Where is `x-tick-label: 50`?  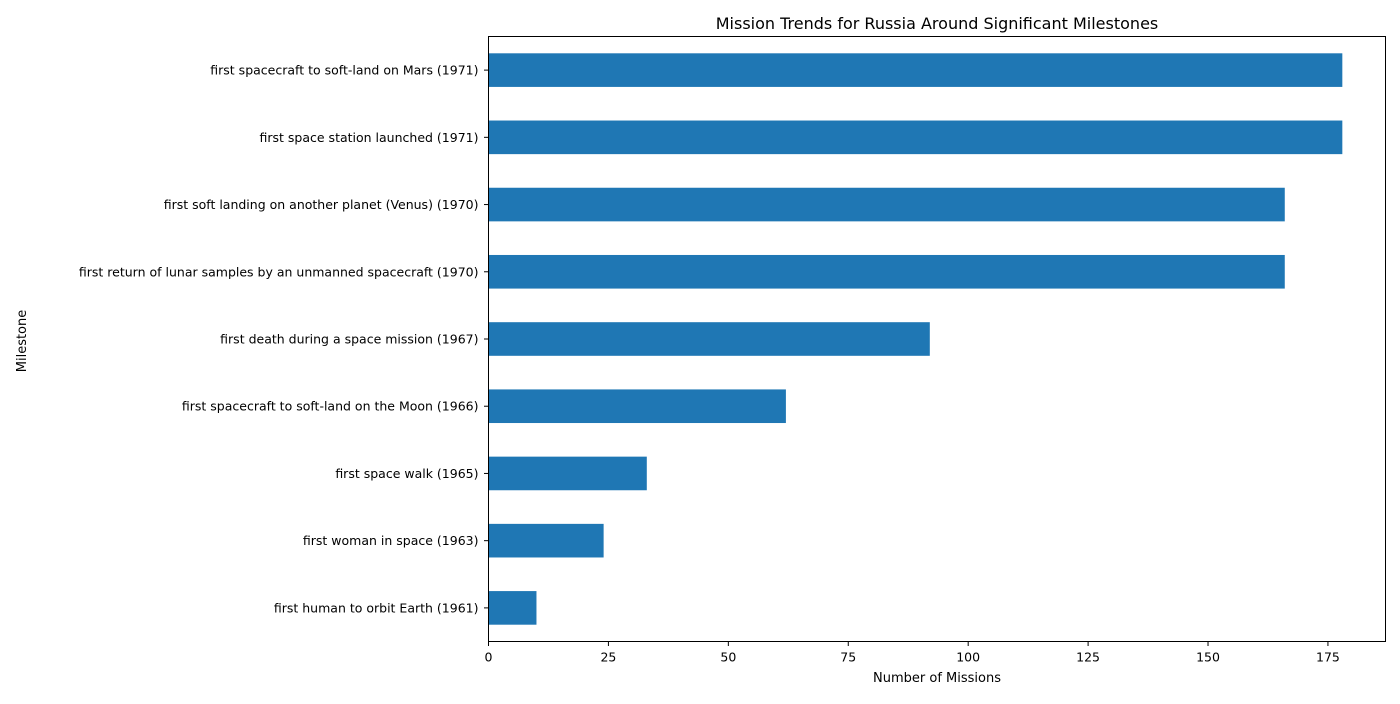 x-tick-label: 50 is located at coordinates (728, 657).